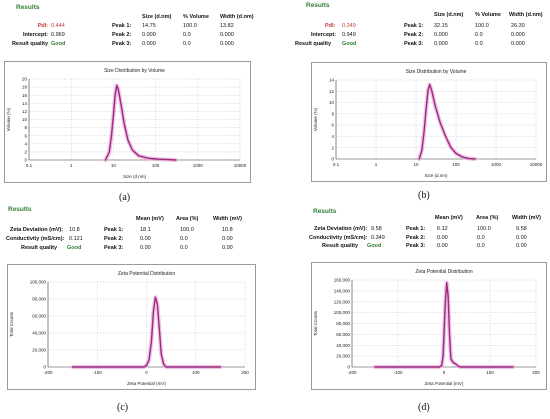 The height and width of the screenshot is (419, 550). Describe the element at coordinates (135, 176) in the screenshot. I see `x-axis-label: Size (d.nm)` at that location.